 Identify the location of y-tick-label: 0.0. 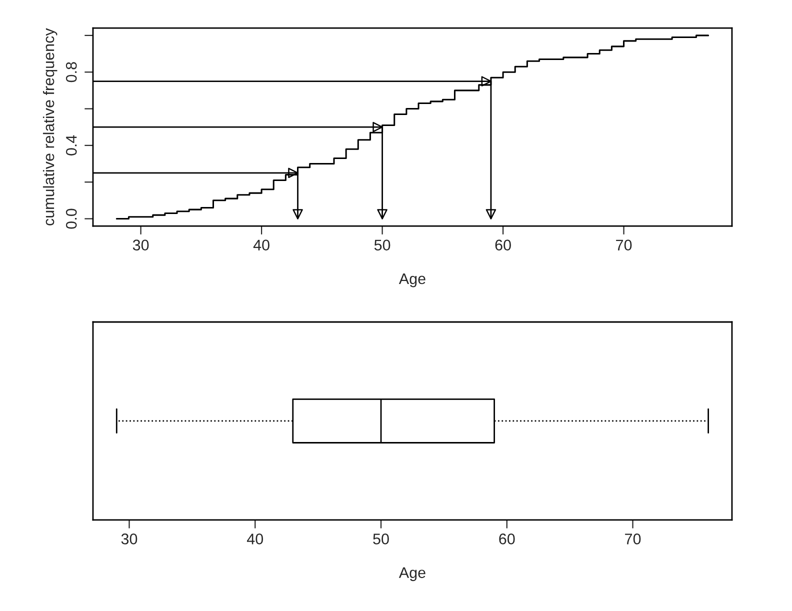
(71, 218).